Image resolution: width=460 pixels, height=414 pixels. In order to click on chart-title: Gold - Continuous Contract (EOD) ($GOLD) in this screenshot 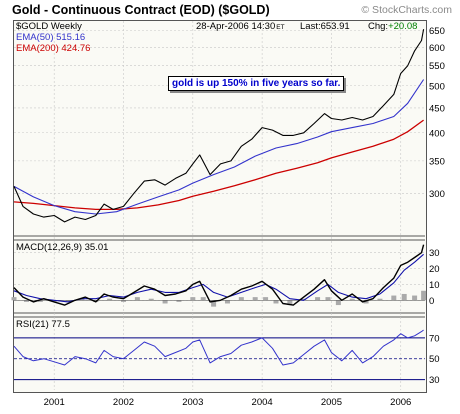, I will do `click(141, 10)`.